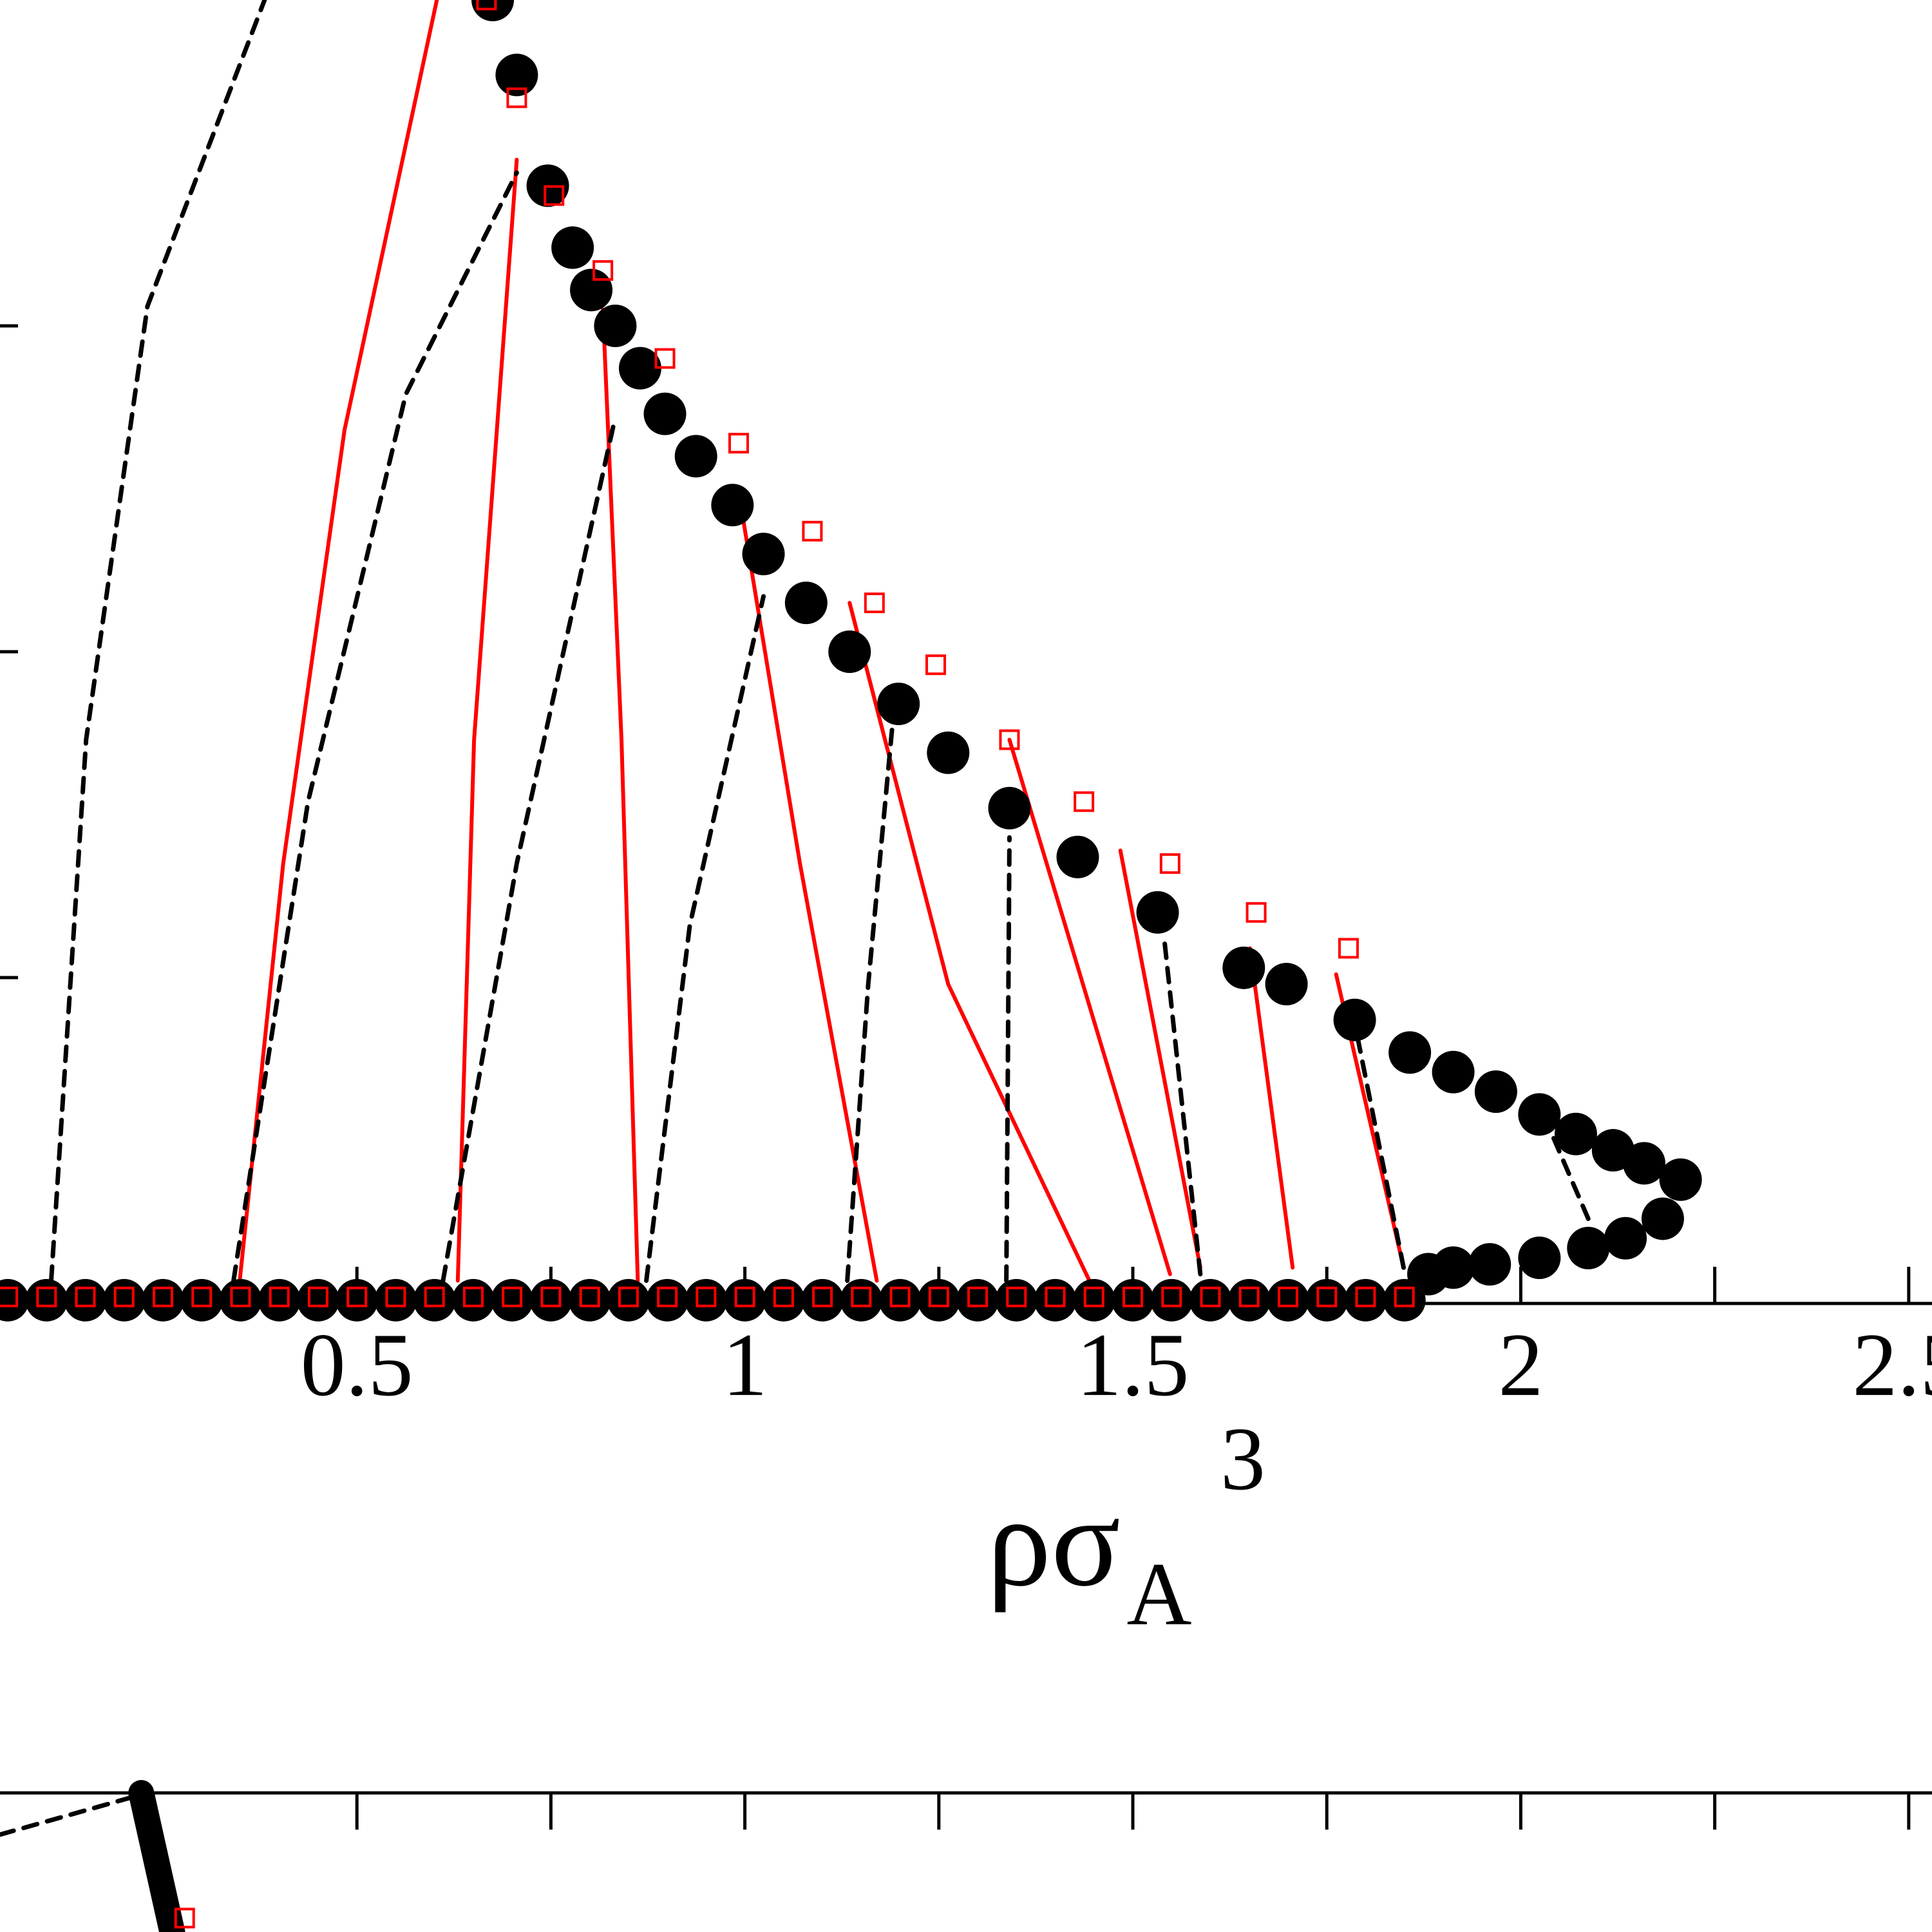 The height and width of the screenshot is (1932, 1932). Describe the element at coordinates (746, 1365) in the screenshot. I see `x-tick-label: 1` at that location.